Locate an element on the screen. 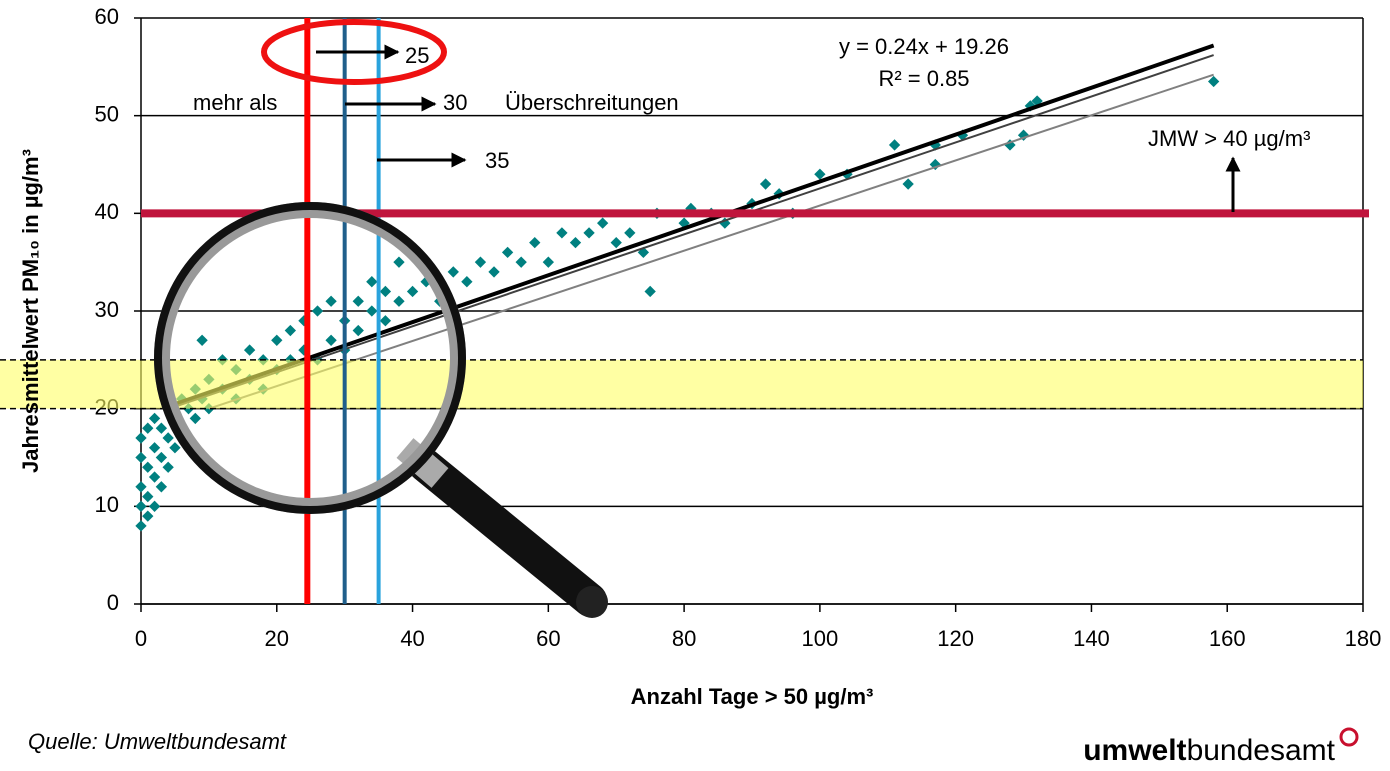 The image size is (1390, 771). annotation: JMW > 40 µg/m³ is located at coordinates (1229, 138).